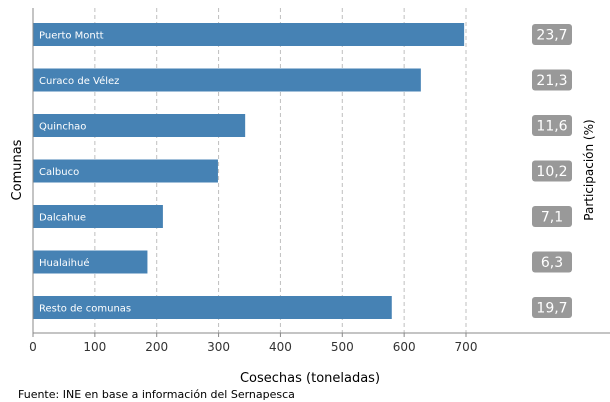 The image size is (610, 402). I want to click on x-axis-ticks: 0 100 200 300 400 500 600 700, so click(253, 343).